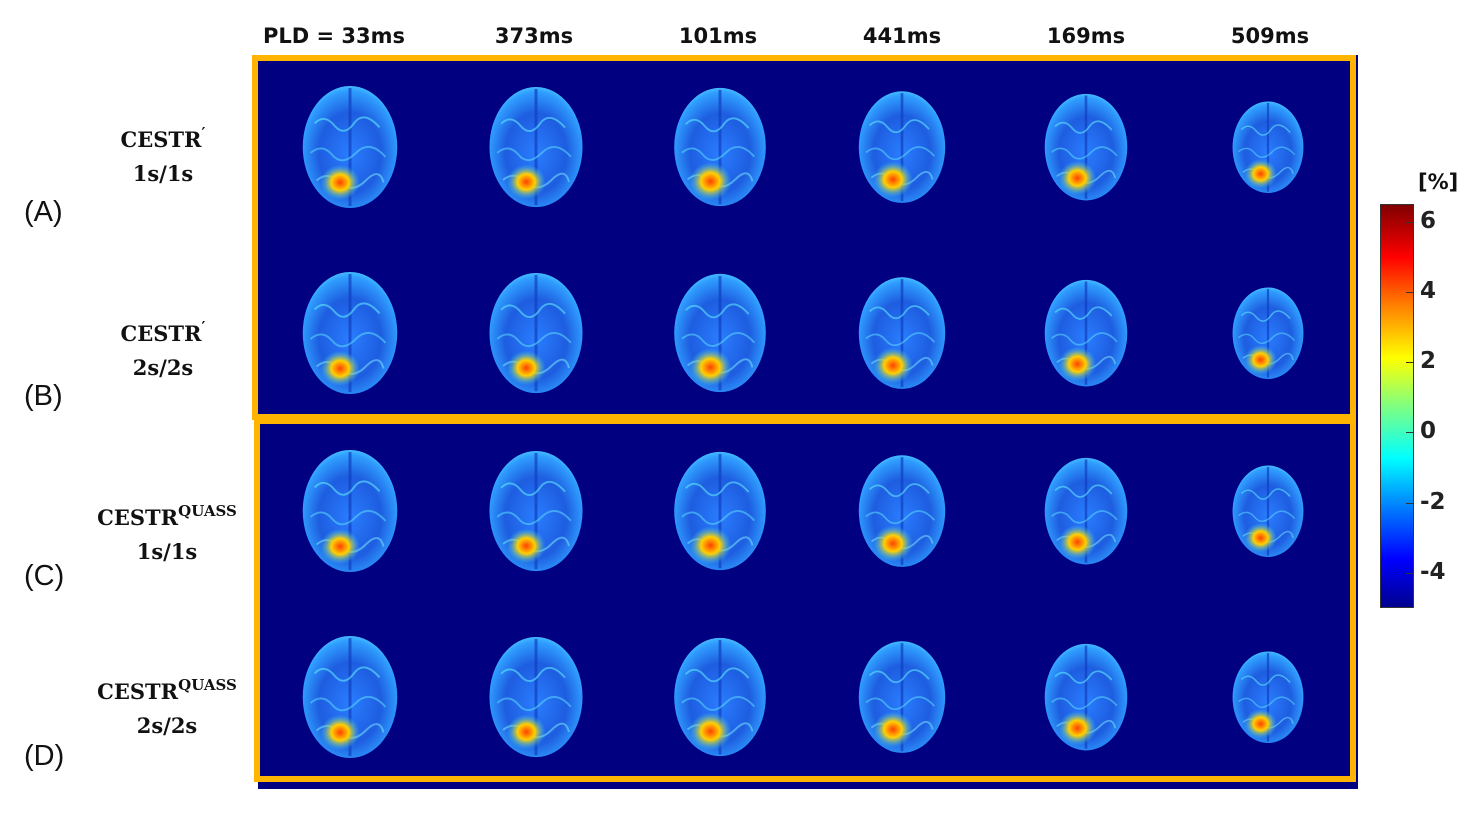  Describe the element at coordinates (1086, 511) in the screenshot. I see `brain-map-r3-c5` at that location.